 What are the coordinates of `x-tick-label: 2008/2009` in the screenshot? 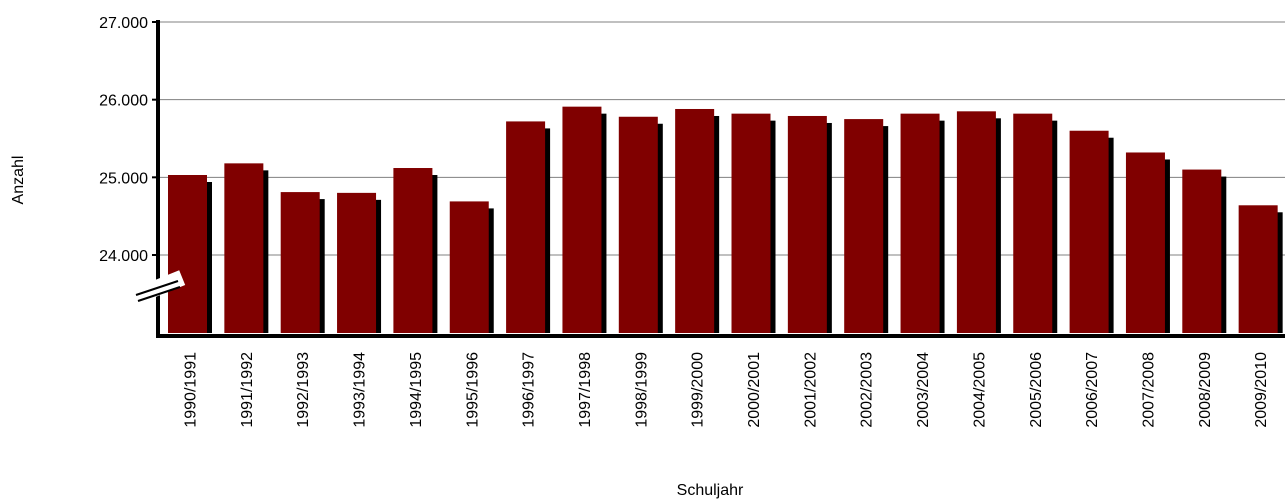 It's located at (1205, 390).